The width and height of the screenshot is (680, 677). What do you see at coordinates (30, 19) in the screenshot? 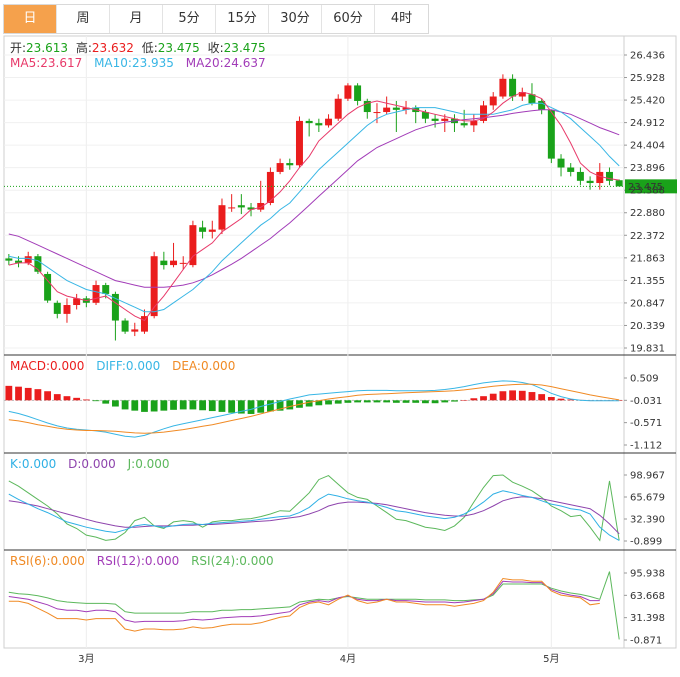
I see `tab-day: 日` at bounding box center [30, 19].